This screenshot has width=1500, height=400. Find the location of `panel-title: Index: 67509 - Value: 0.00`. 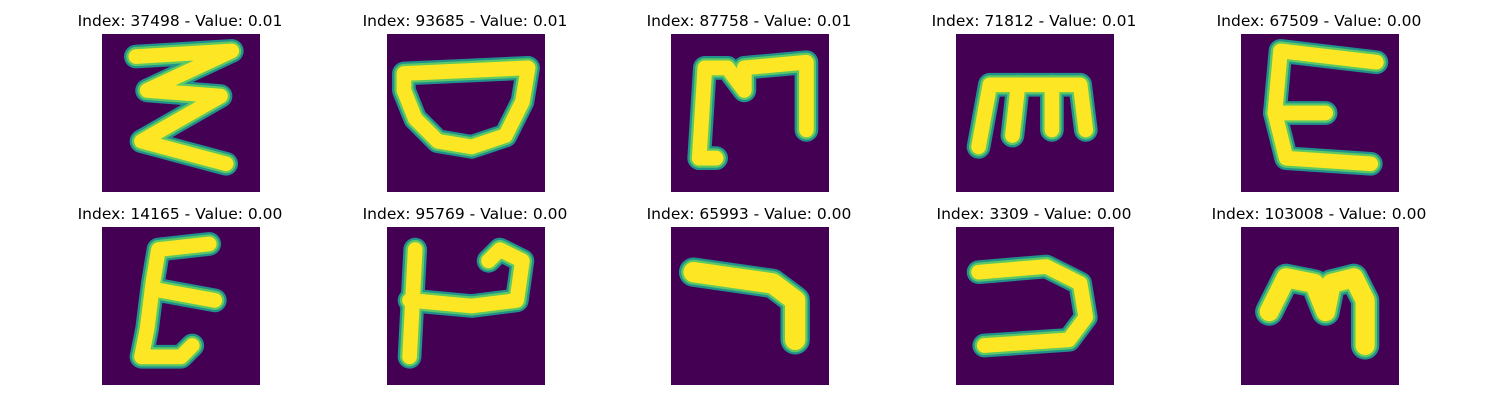

panel-title: Index: 67509 - Value: 0.00 is located at coordinates (1319, 21).